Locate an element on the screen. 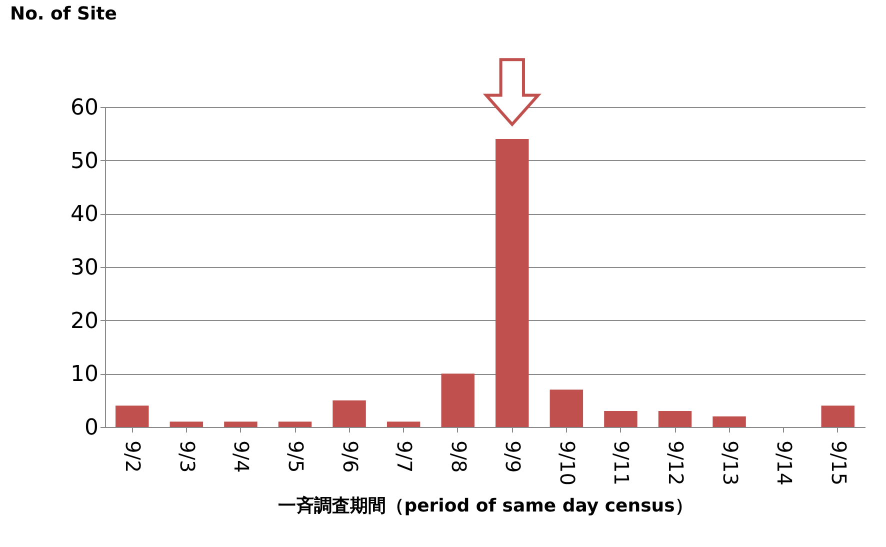 The height and width of the screenshot is (547, 886). x-tick-label: 9/15 is located at coordinates (838, 463).